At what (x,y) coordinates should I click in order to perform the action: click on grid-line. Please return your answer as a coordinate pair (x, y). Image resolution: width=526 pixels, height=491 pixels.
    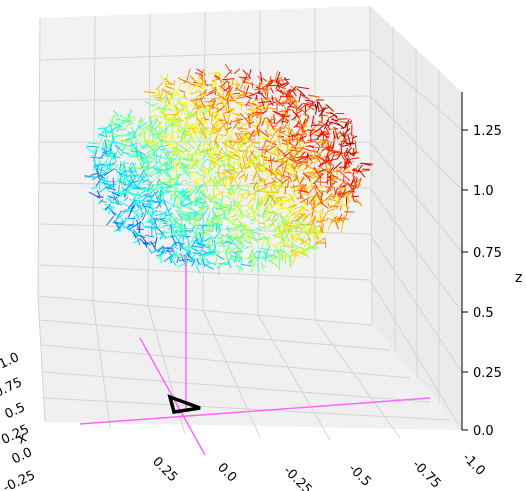
    Looking at the image, I should click on (416, 213).